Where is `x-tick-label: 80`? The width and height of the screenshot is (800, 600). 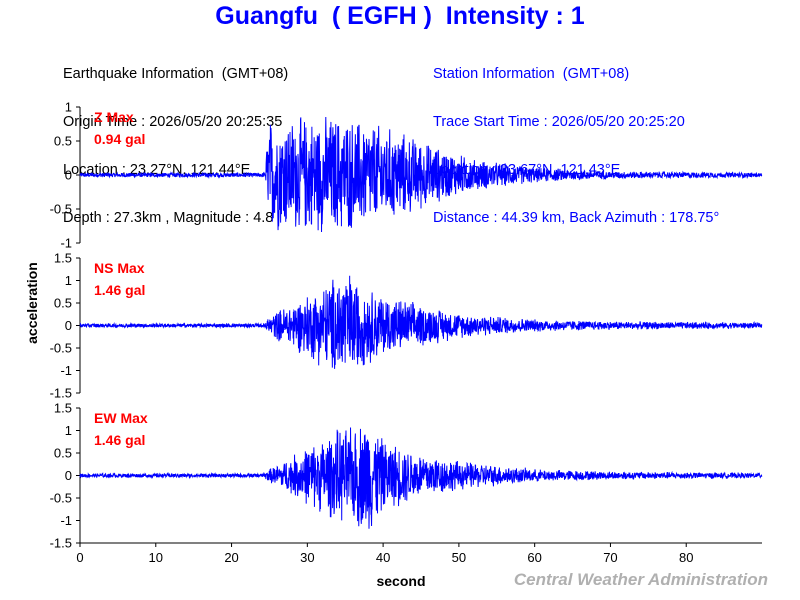
x-tick-label: 80 is located at coordinates (686, 557).